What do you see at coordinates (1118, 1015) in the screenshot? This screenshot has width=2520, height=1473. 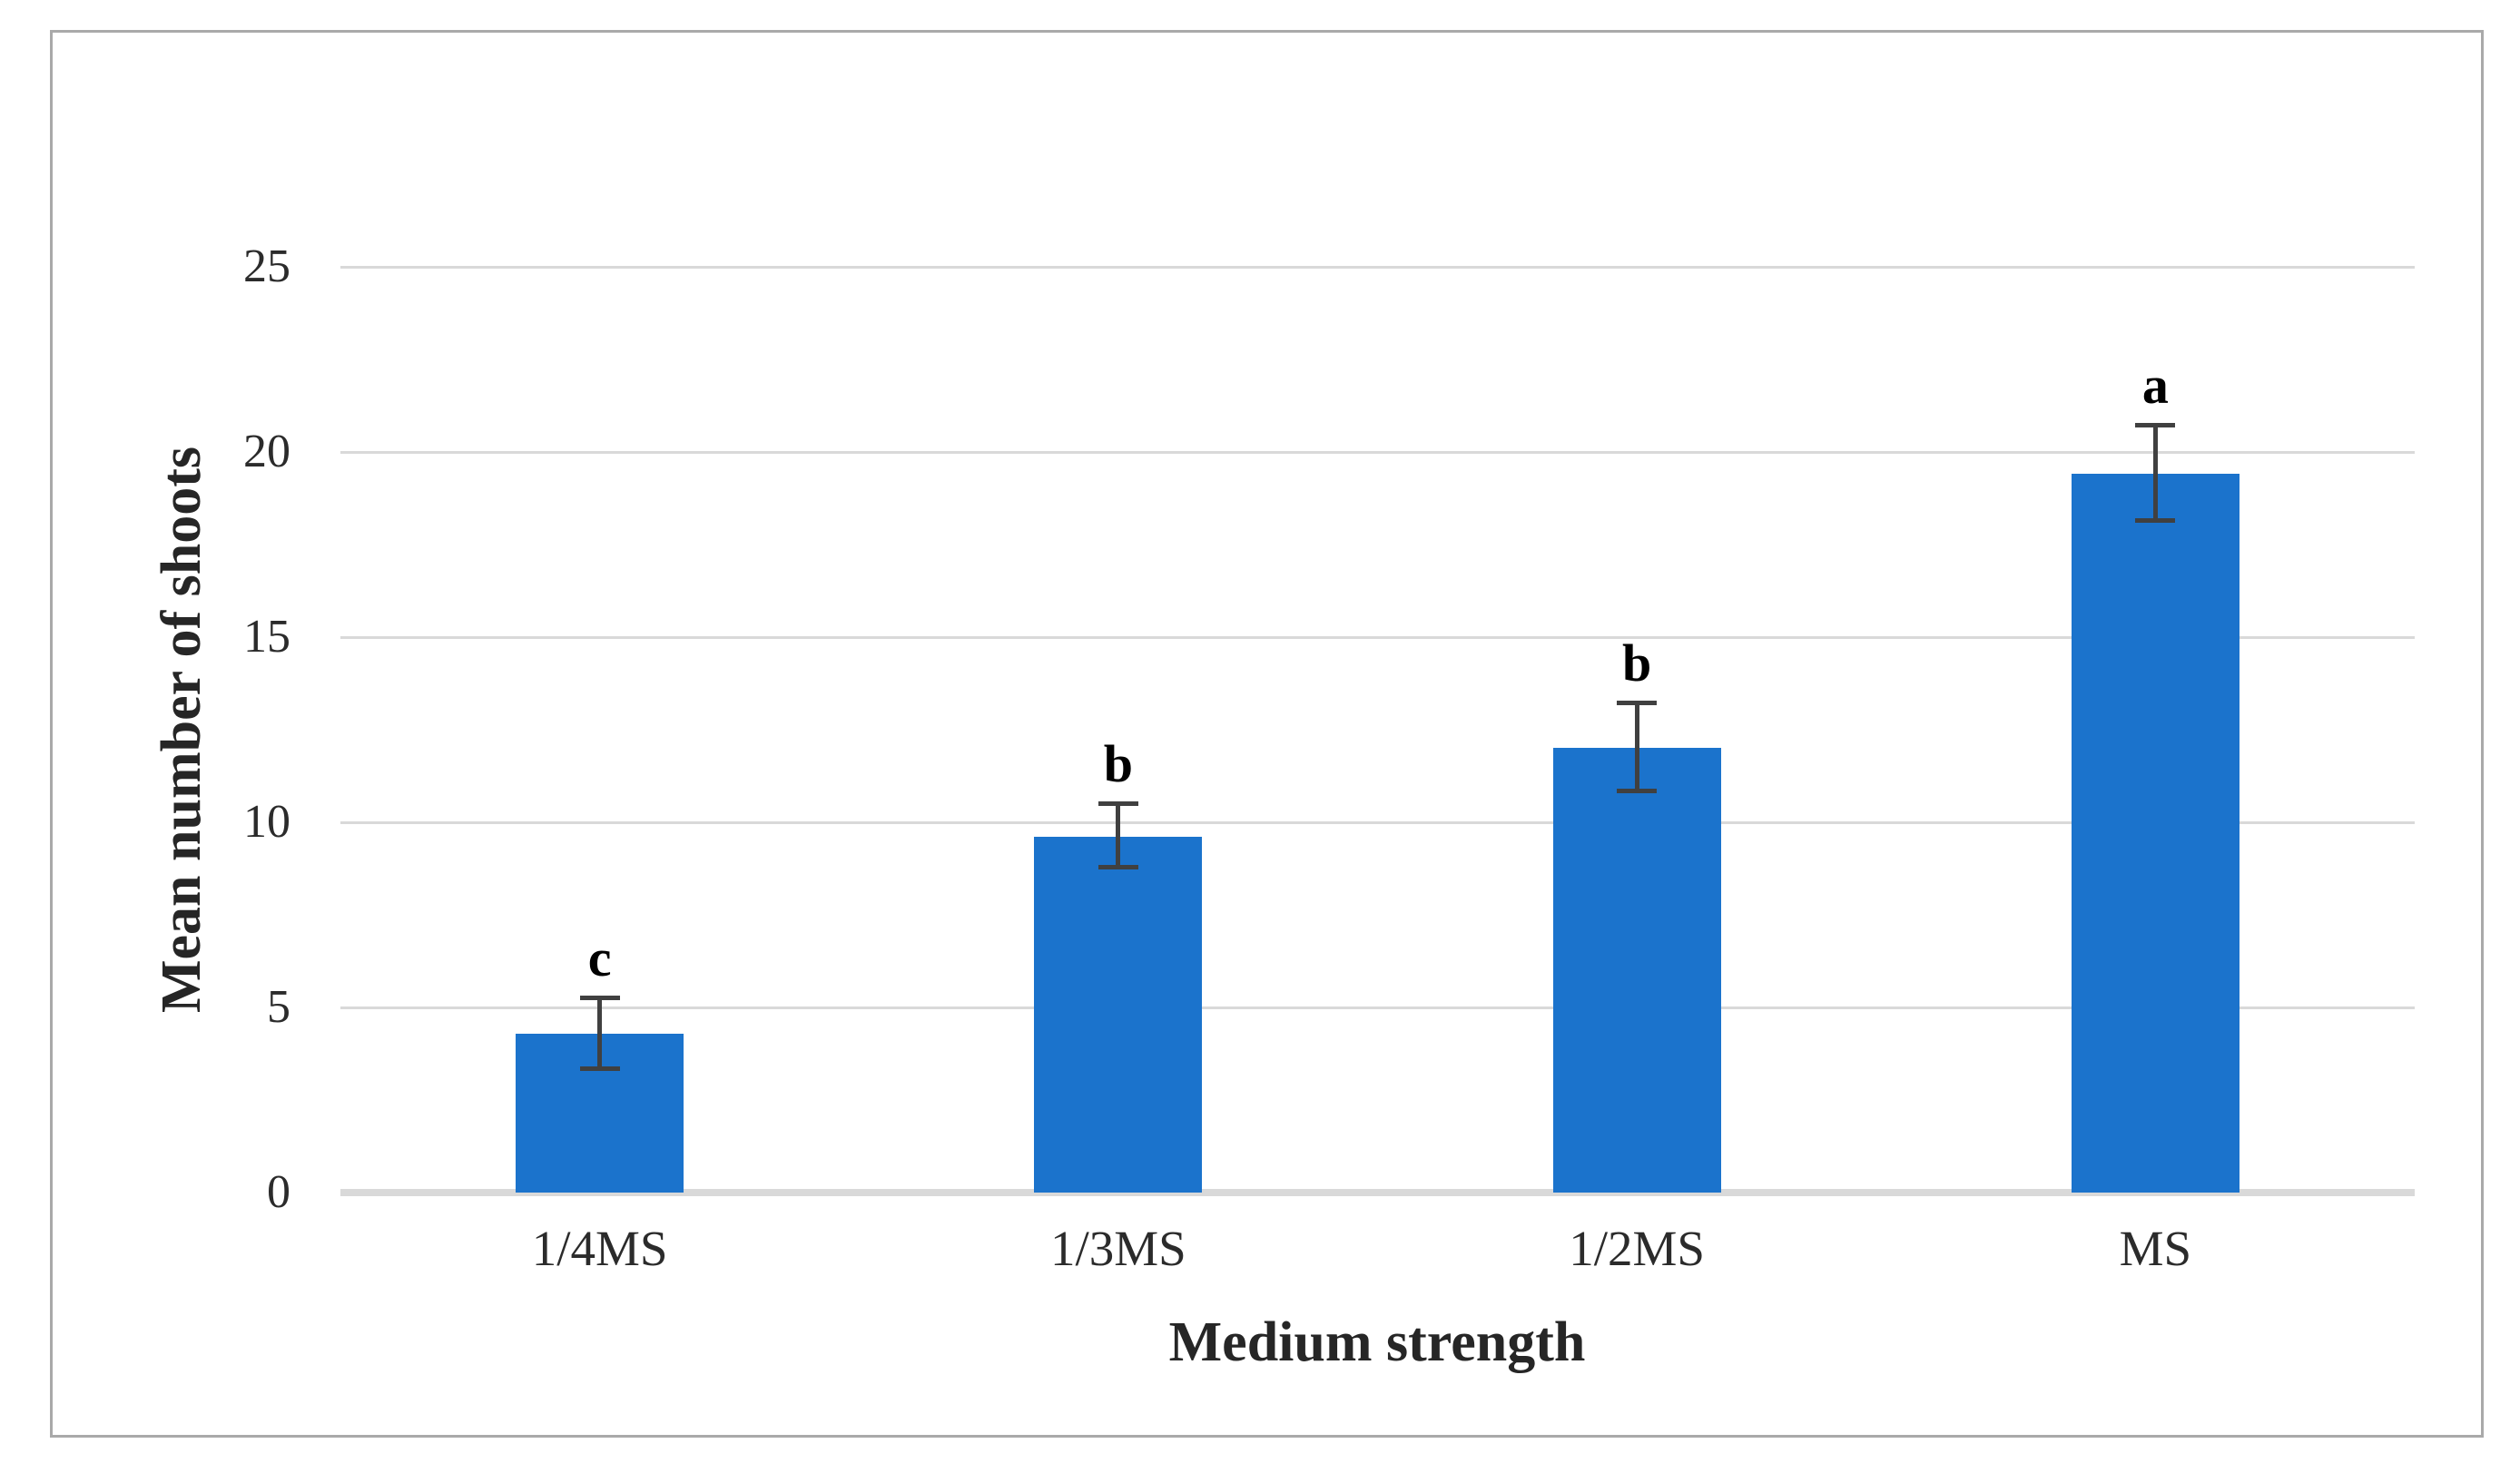 I see `bar-1/3MS` at bounding box center [1118, 1015].